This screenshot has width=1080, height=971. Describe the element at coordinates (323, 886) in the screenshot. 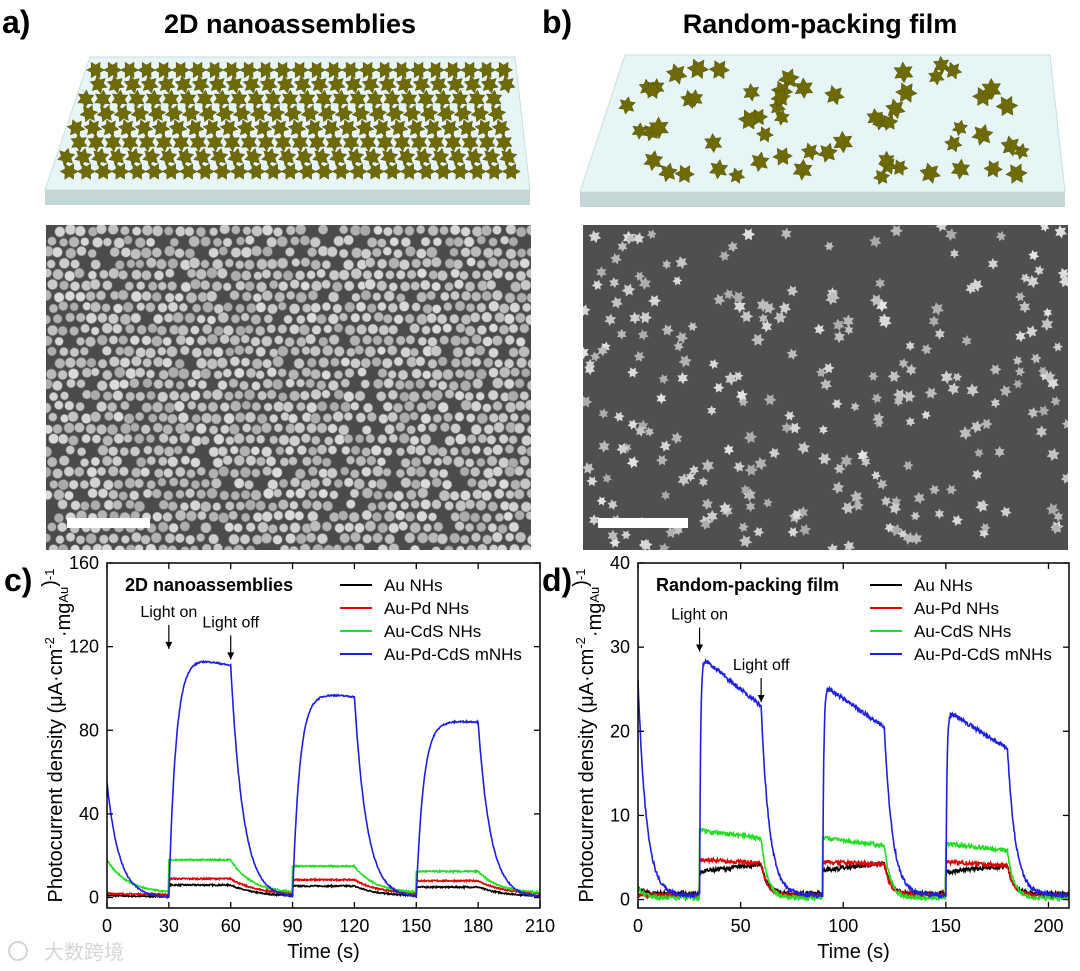

I see `series-line-au-pd-nhs` at that location.